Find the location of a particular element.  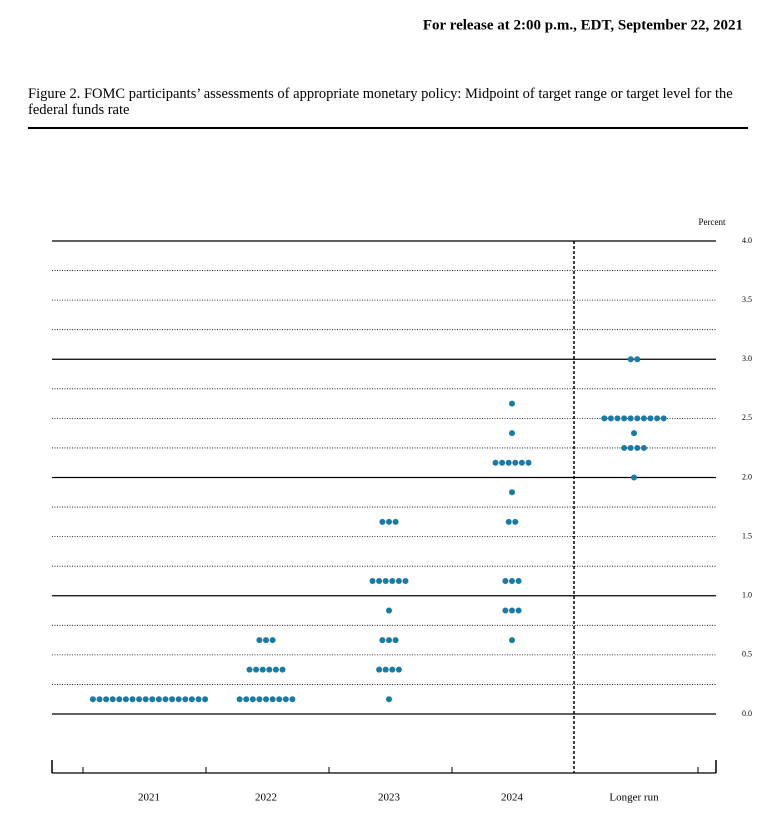

y-tick-label: 1.5 is located at coordinates (747, 535).